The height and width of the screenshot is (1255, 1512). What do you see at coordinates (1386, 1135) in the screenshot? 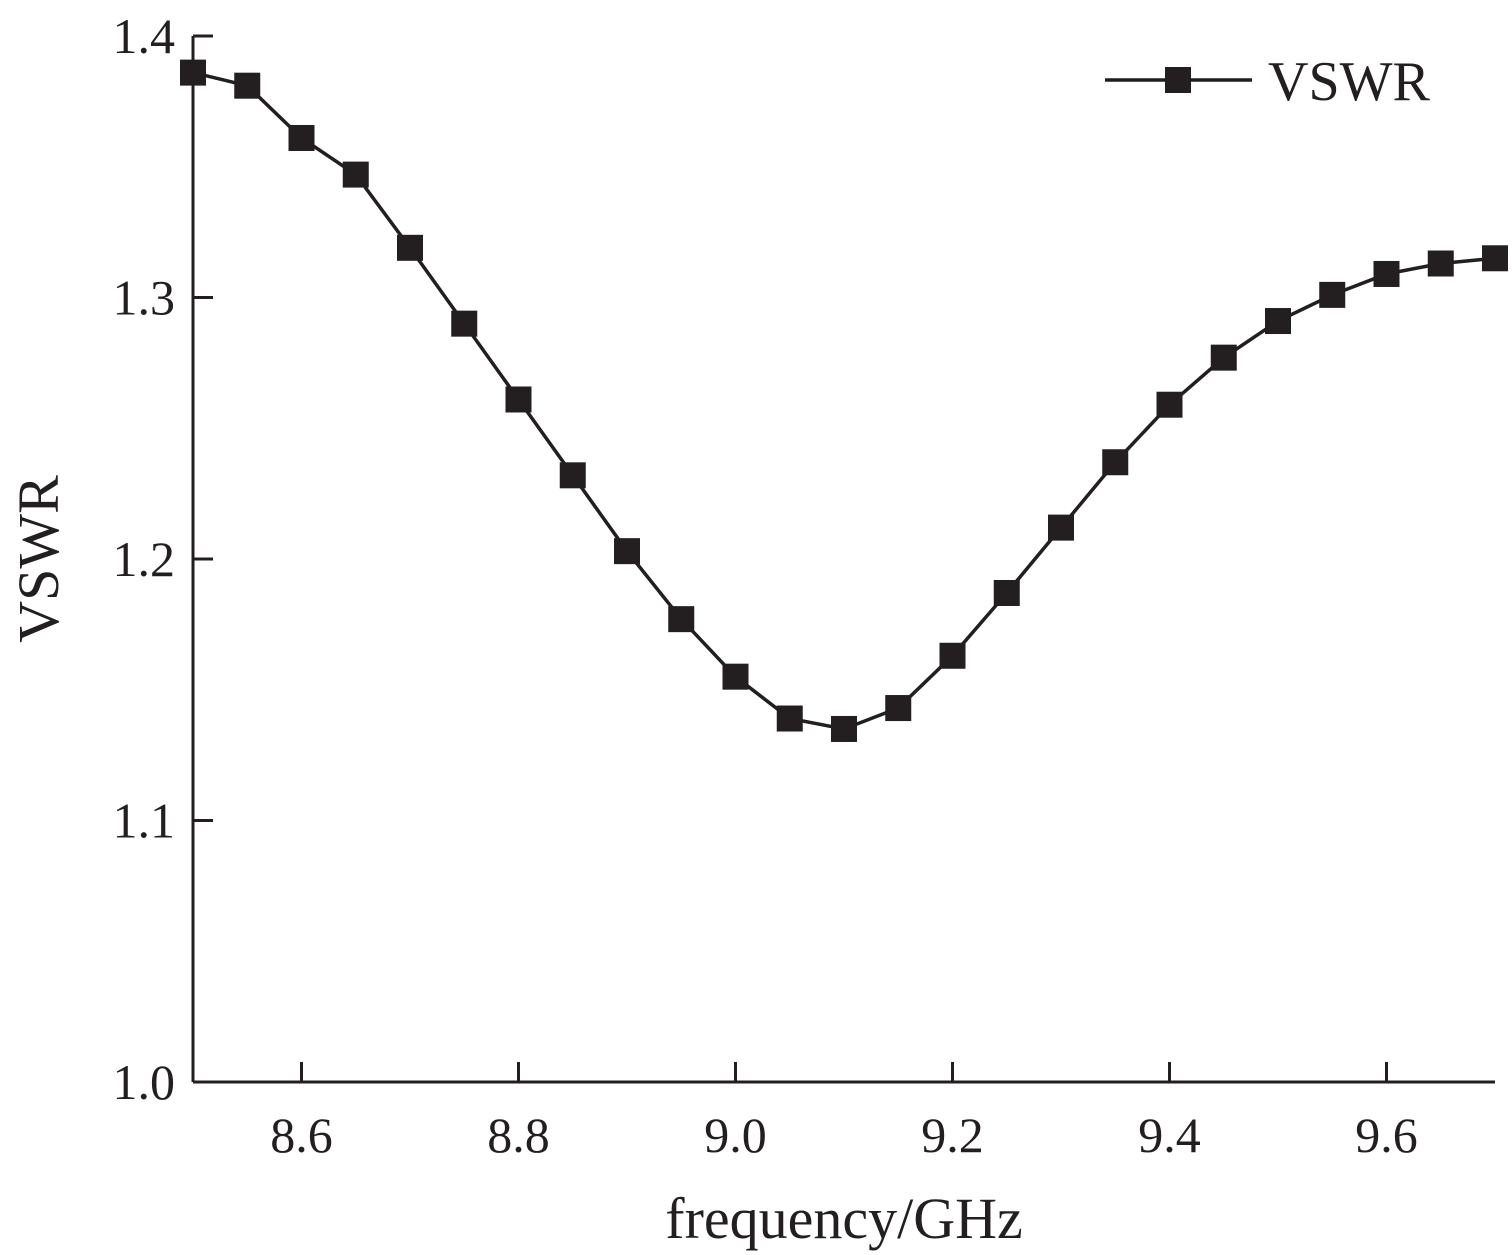
I see `x-tick-label: 9.6` at bounding box center [1386, 1135].